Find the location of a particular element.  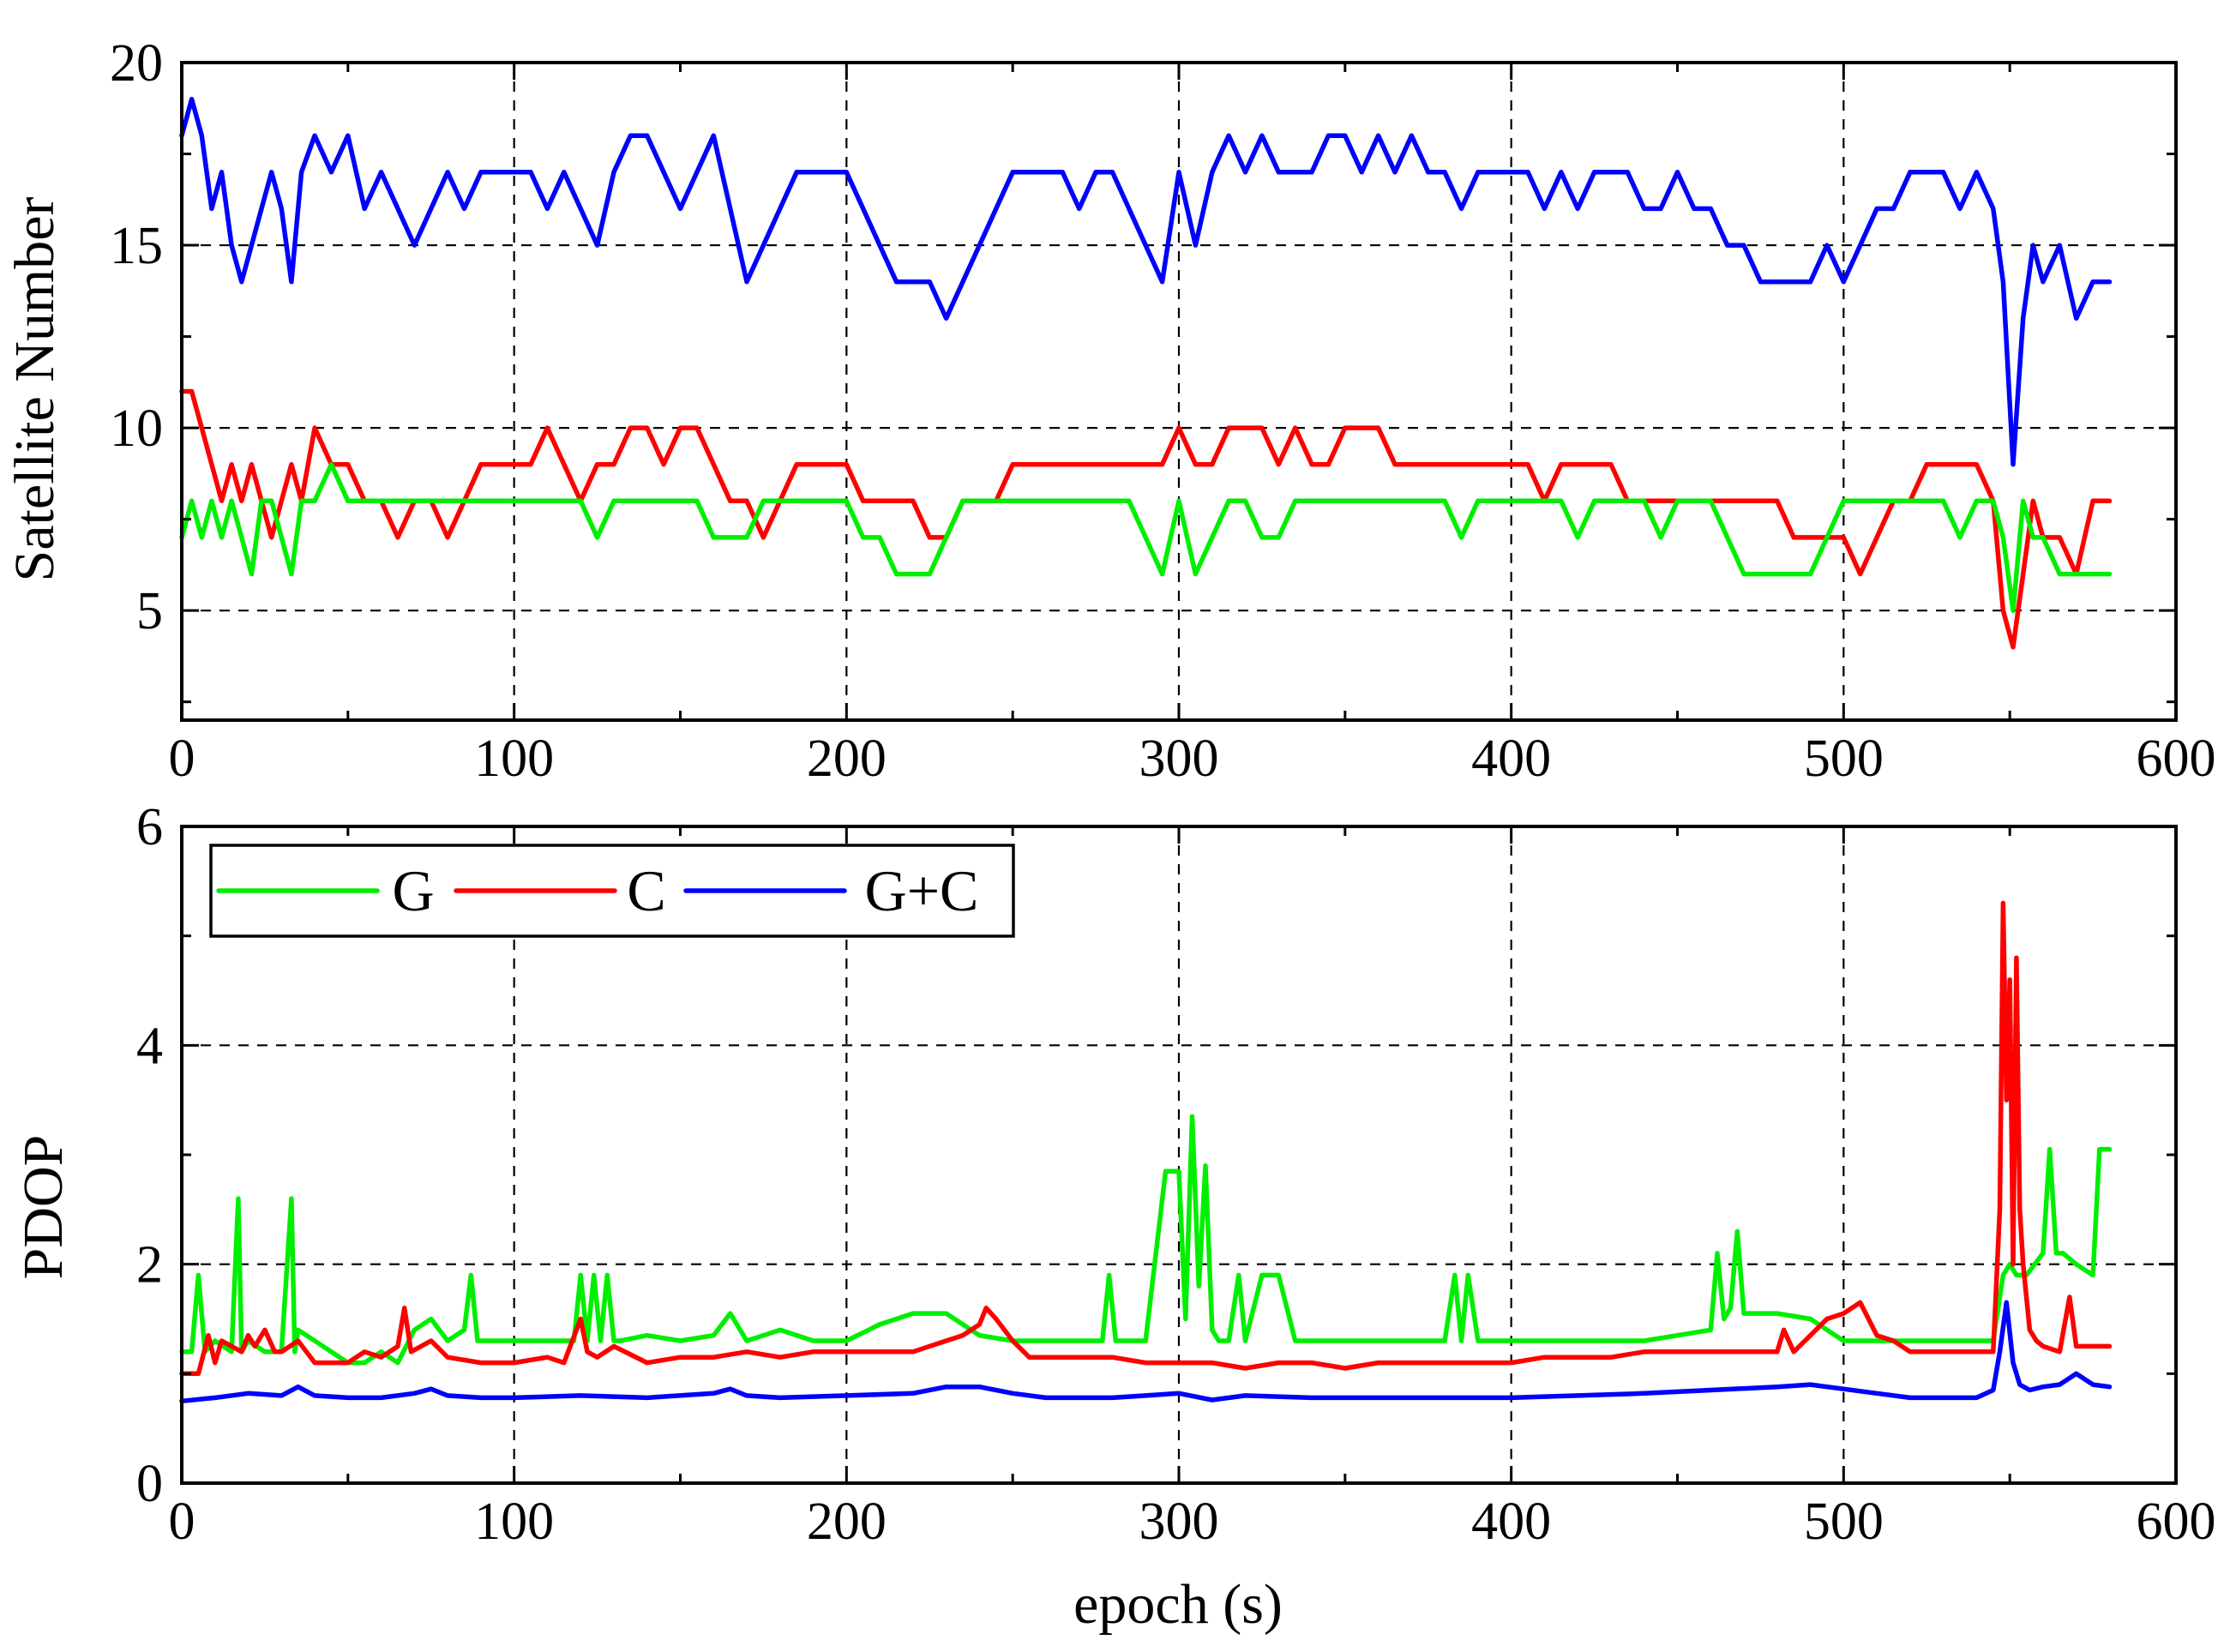

bottom-x-tick-label: 0 is located at coordinates (182, 1522).